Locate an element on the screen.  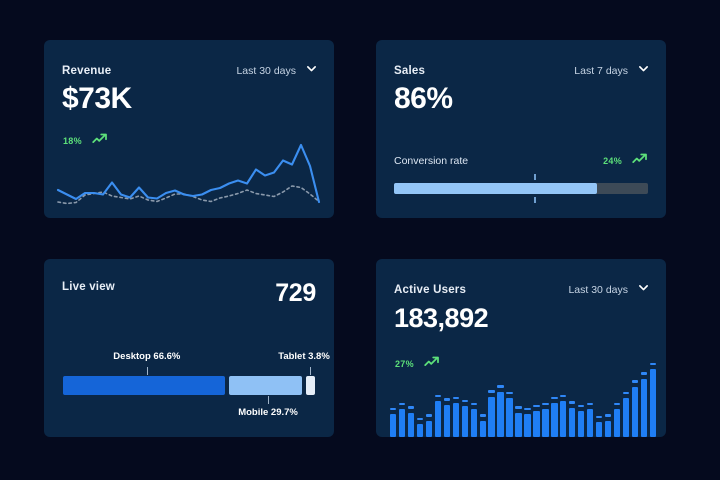
revenue-trend: 18% is located at coordinates (85, 141).